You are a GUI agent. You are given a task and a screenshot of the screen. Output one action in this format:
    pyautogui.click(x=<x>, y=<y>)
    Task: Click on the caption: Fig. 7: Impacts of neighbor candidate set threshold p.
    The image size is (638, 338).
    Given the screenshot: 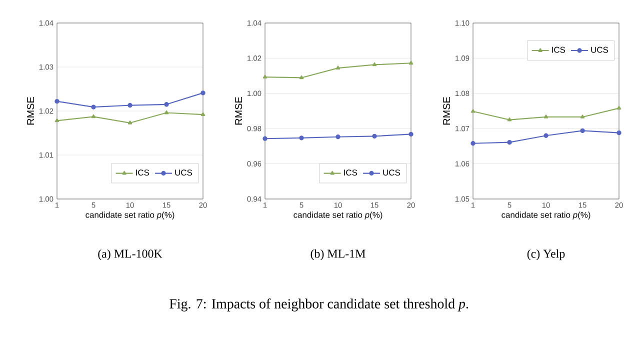 What is the action you would take?
    pyautogui.click(x=319, y=305)
    